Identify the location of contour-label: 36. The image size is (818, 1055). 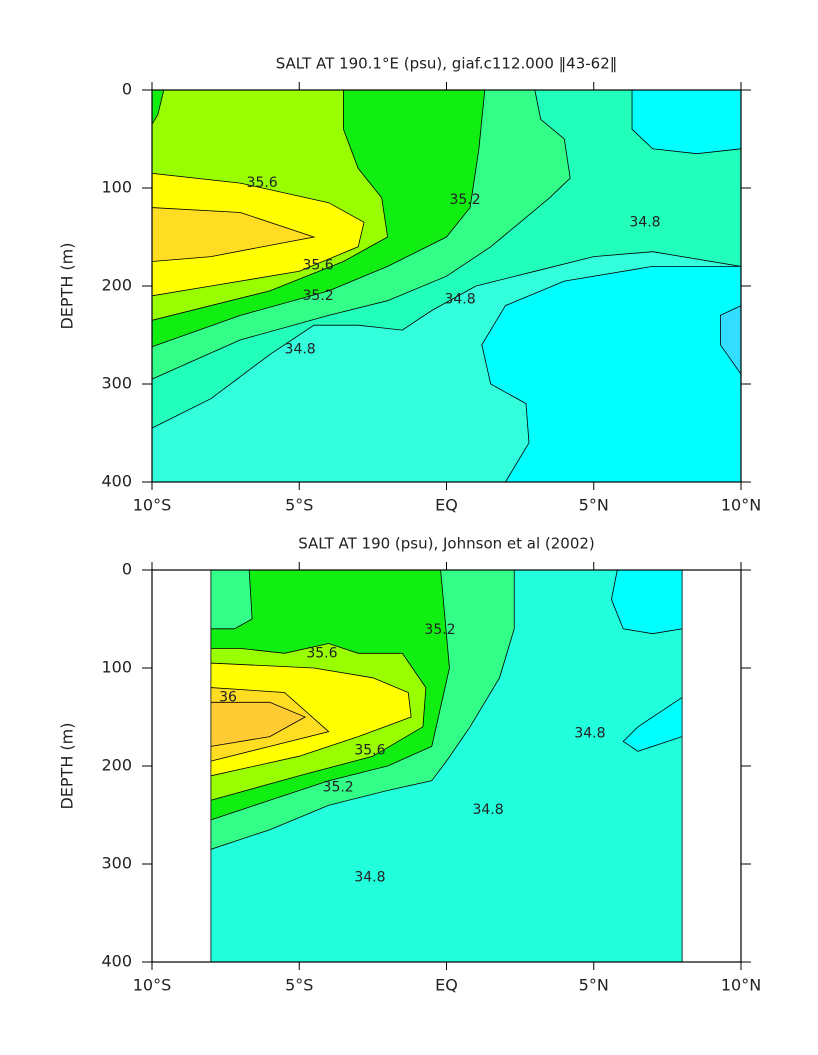
(228, 697).